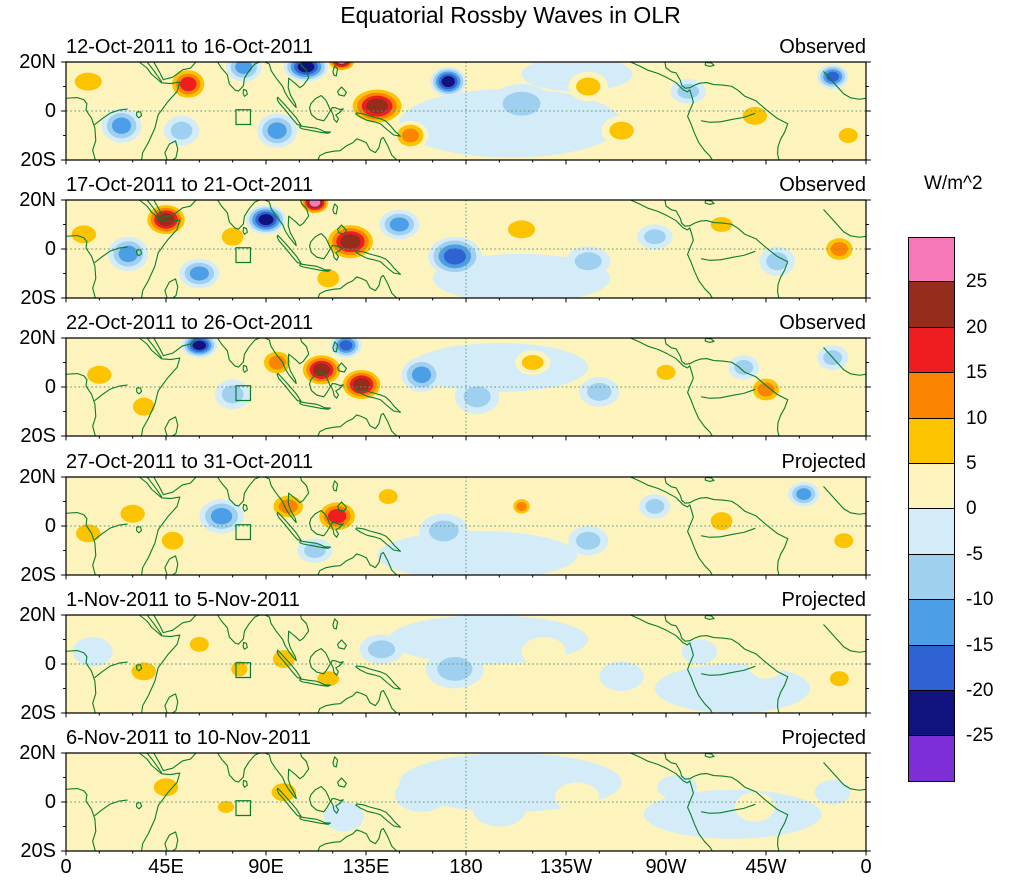  Describe the element at coordinates (980, 600) in the screenshot. I see `colorbar-tick-label: -10` at that location.